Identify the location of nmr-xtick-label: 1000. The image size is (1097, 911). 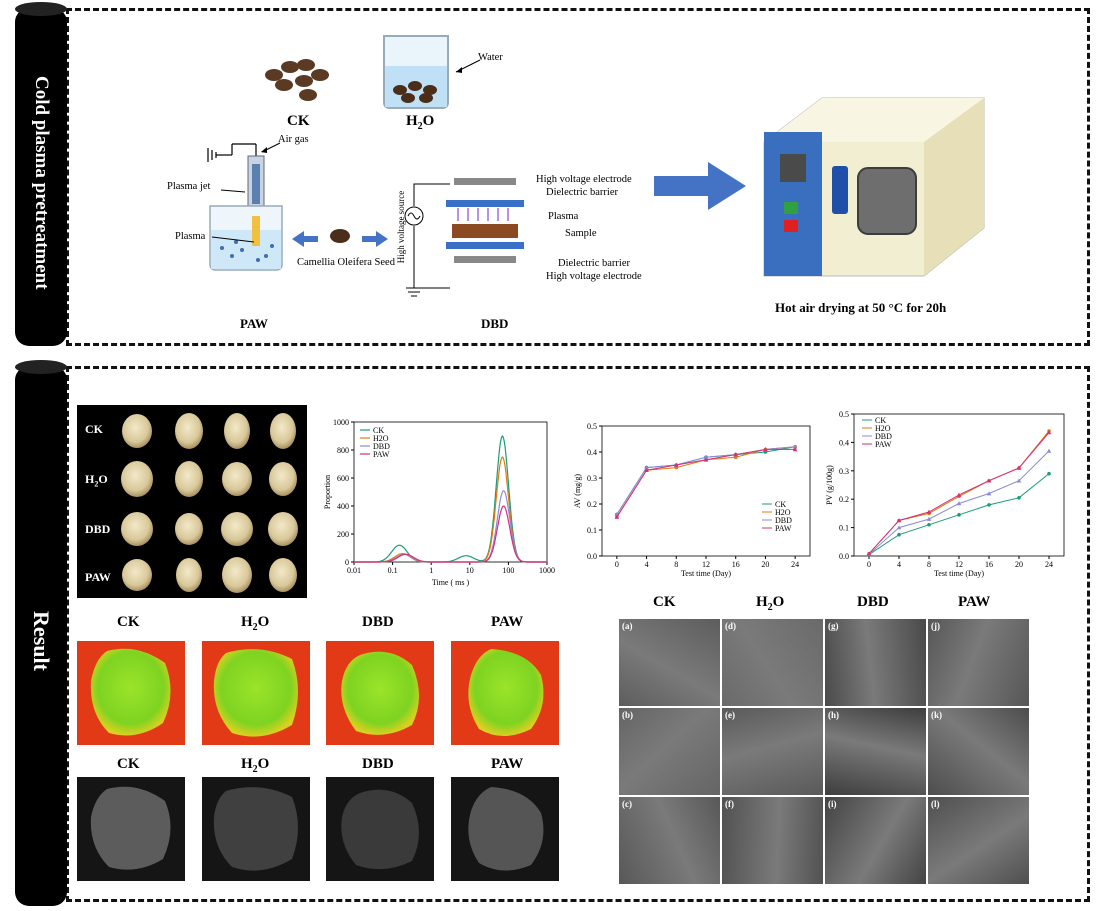
(547, 570).